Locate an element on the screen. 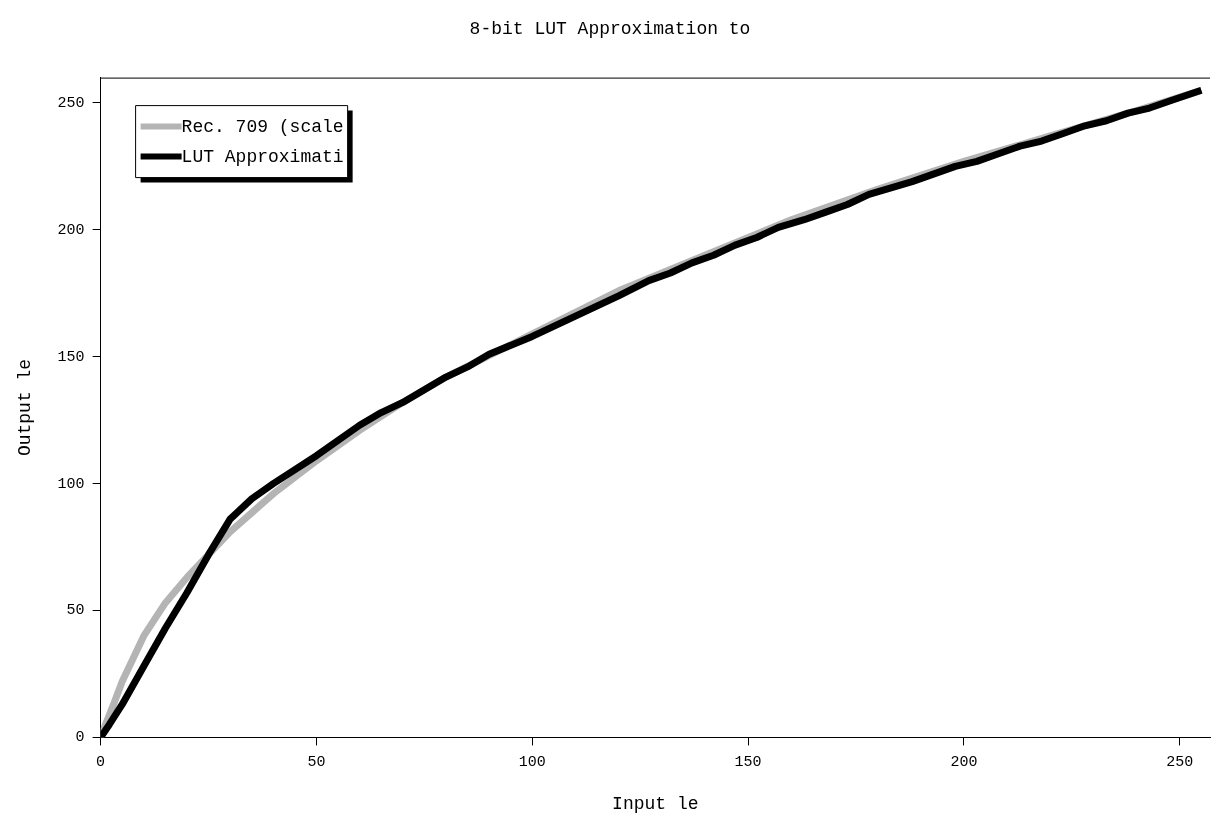 The image size is (1224, 833). x-tick-label: 150 is located at coordinates (748, 763).